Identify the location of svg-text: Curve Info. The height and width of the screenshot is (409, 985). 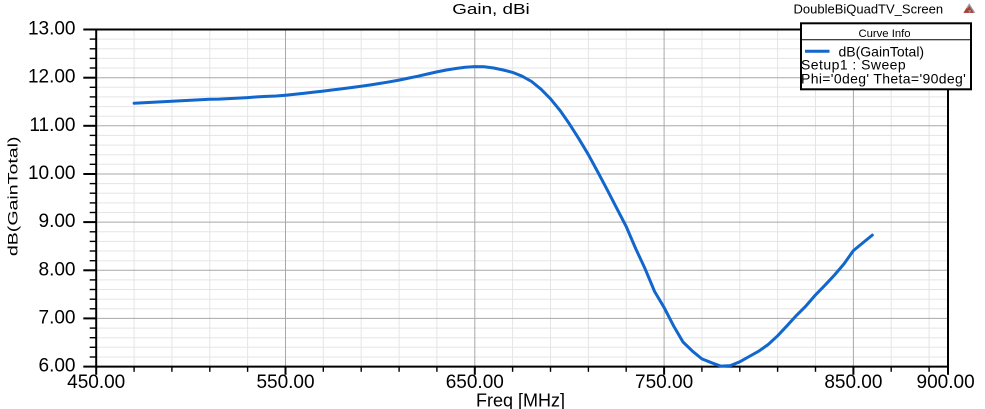
(884, 34).